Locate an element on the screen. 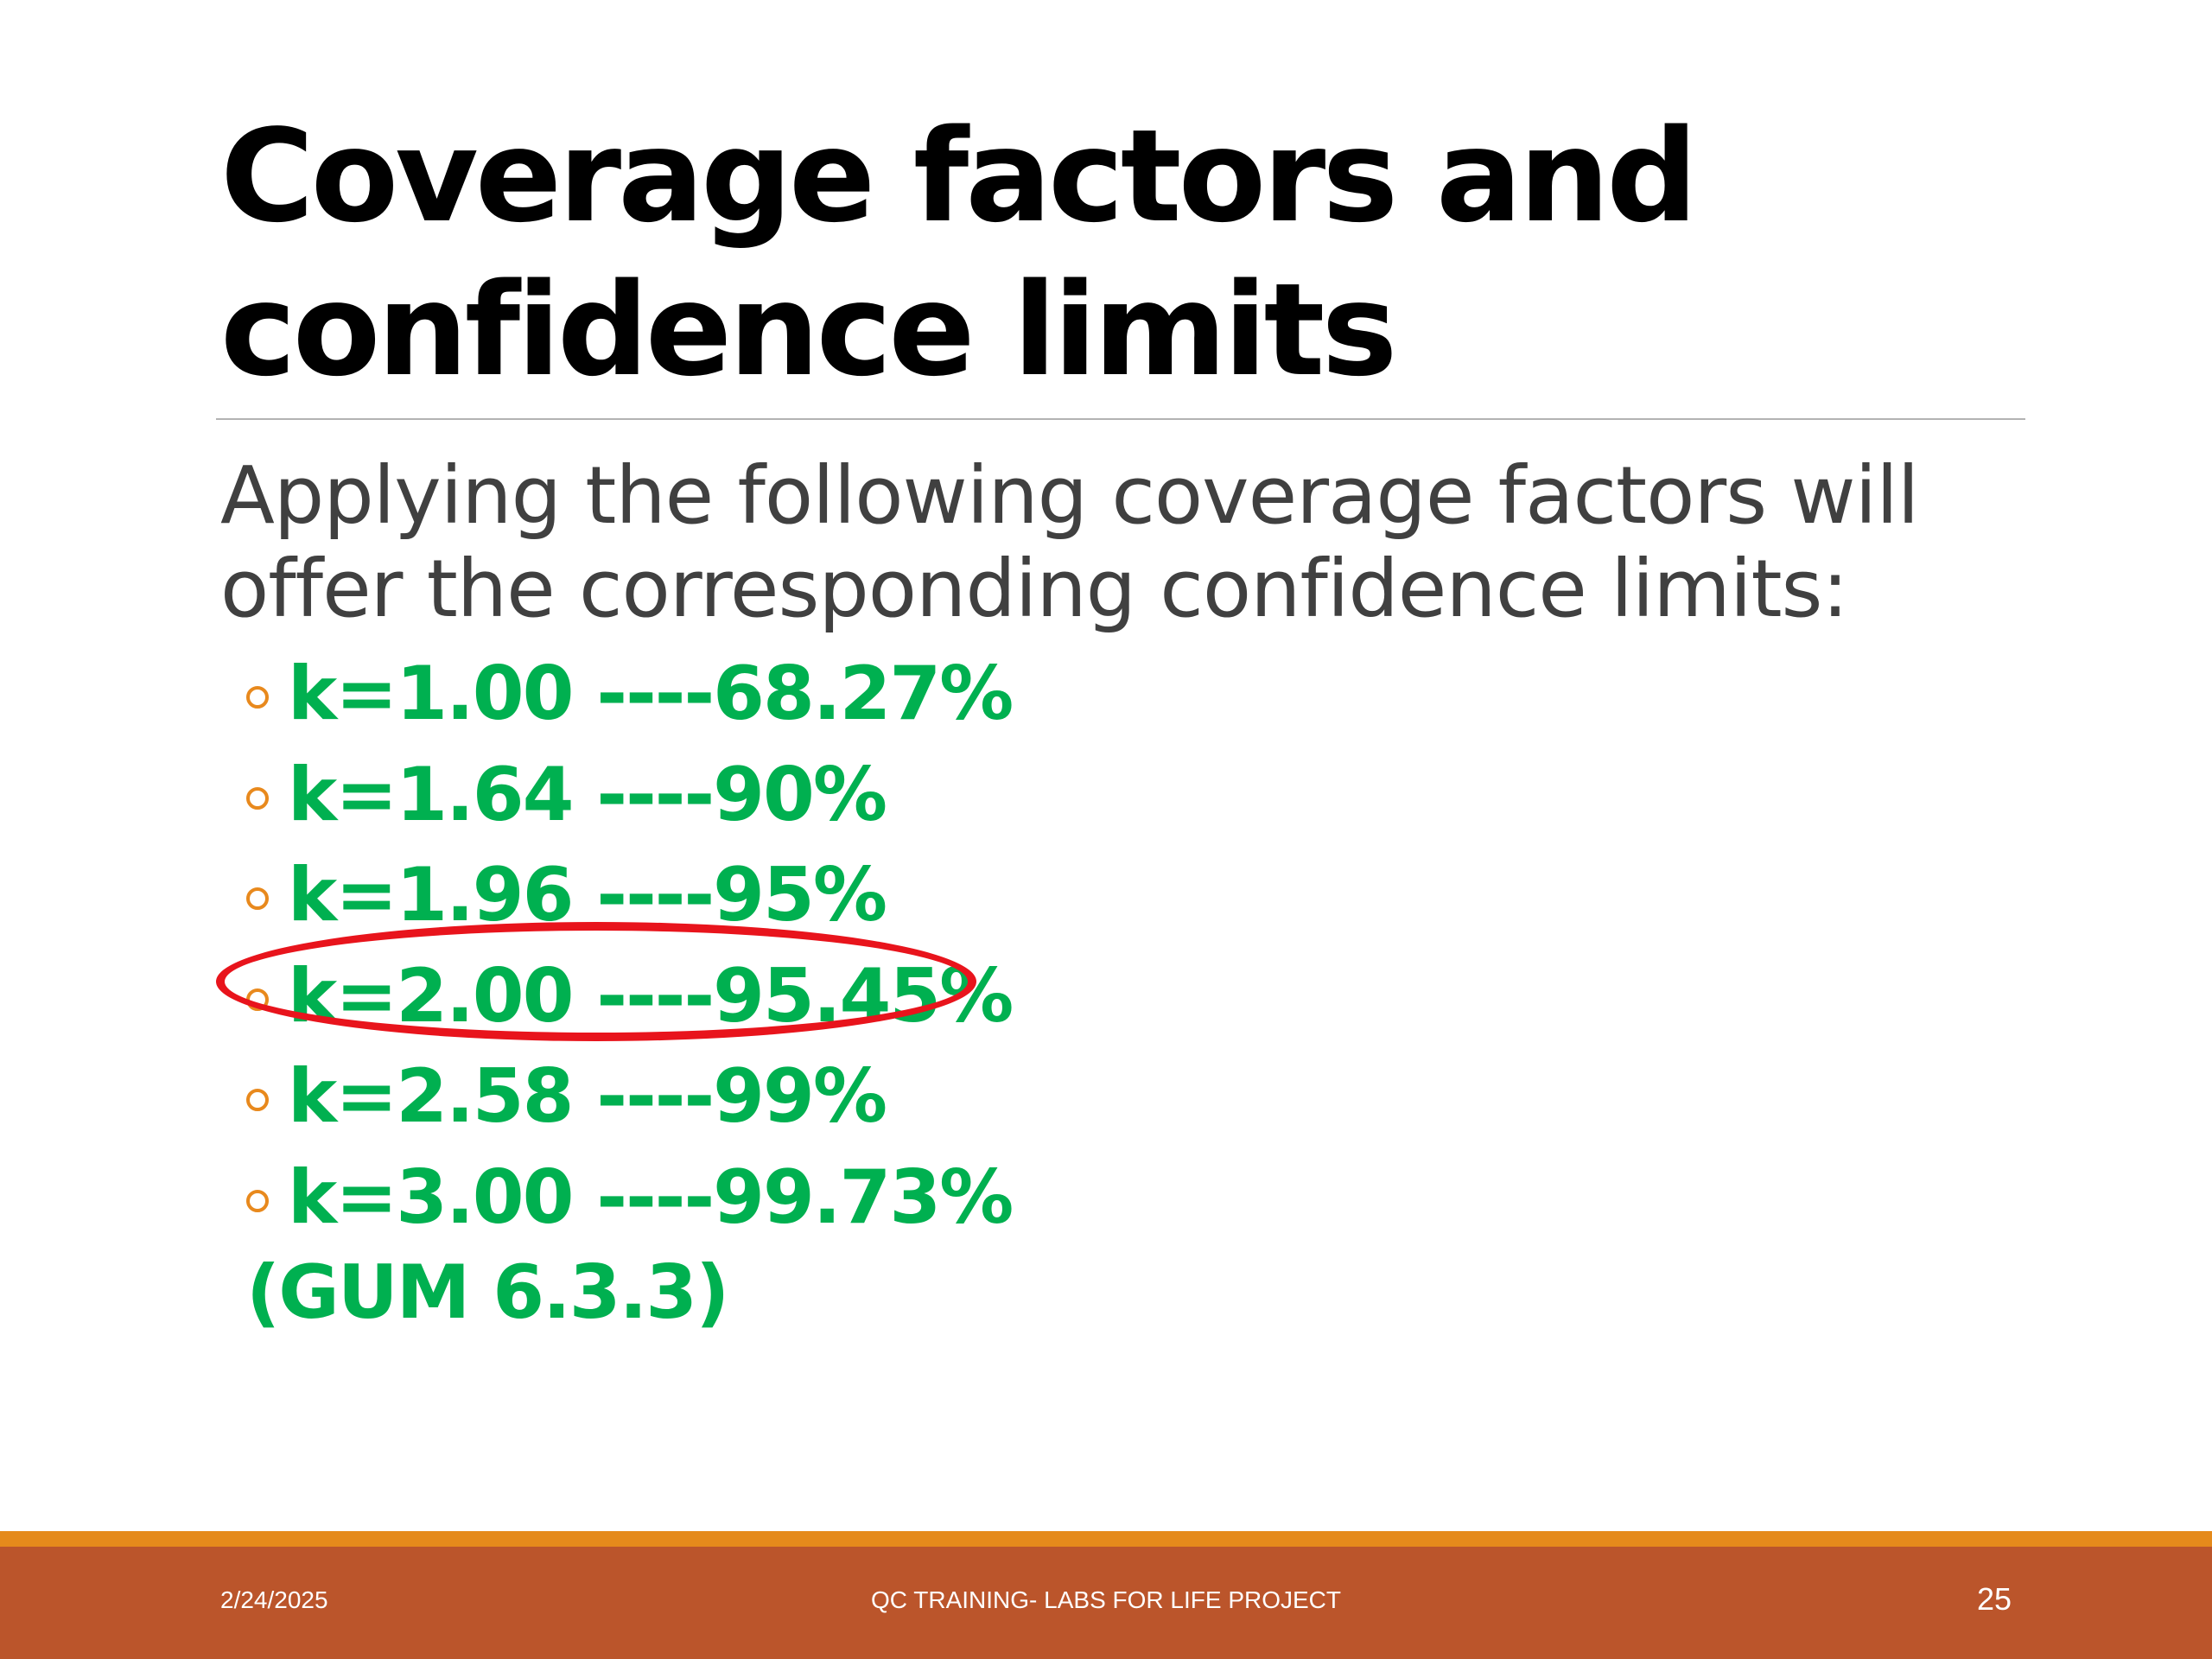 The width and height of the screenshot is (2212, 1659). list-item: k=1.64 ----90% is located at coordinates (629, 795).